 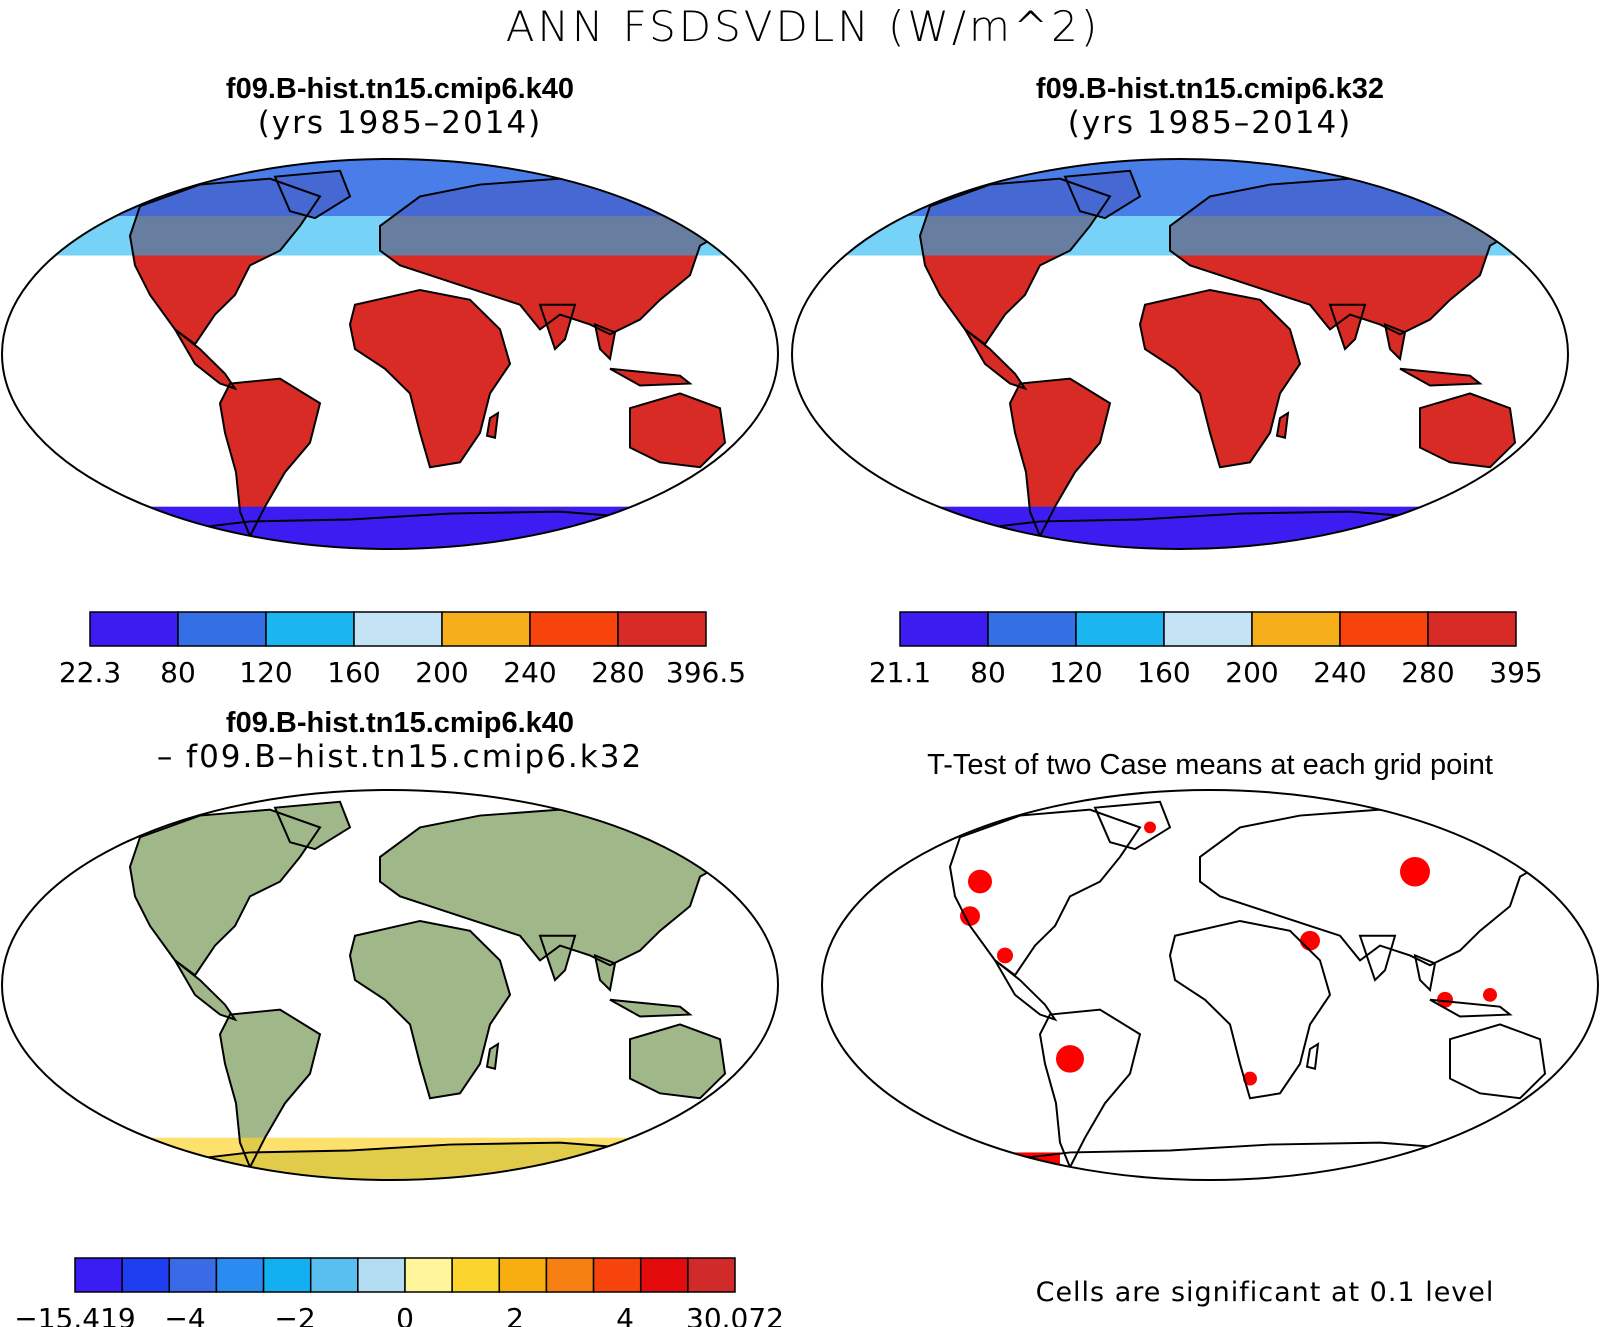 What do you see at coordinates (900, 672) in the screenshot?
I see `colorbar-label: 21.1` at bounding box center [900, 672].